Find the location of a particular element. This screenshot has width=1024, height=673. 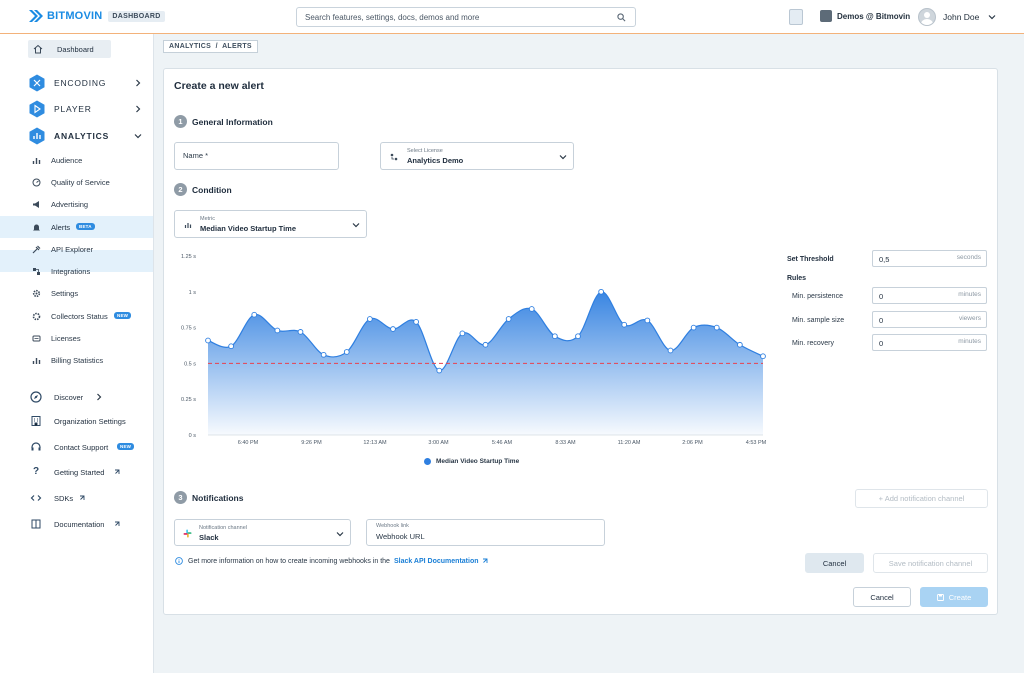

sidebar-item-audience: Audience is located at coordinates (76, 160).